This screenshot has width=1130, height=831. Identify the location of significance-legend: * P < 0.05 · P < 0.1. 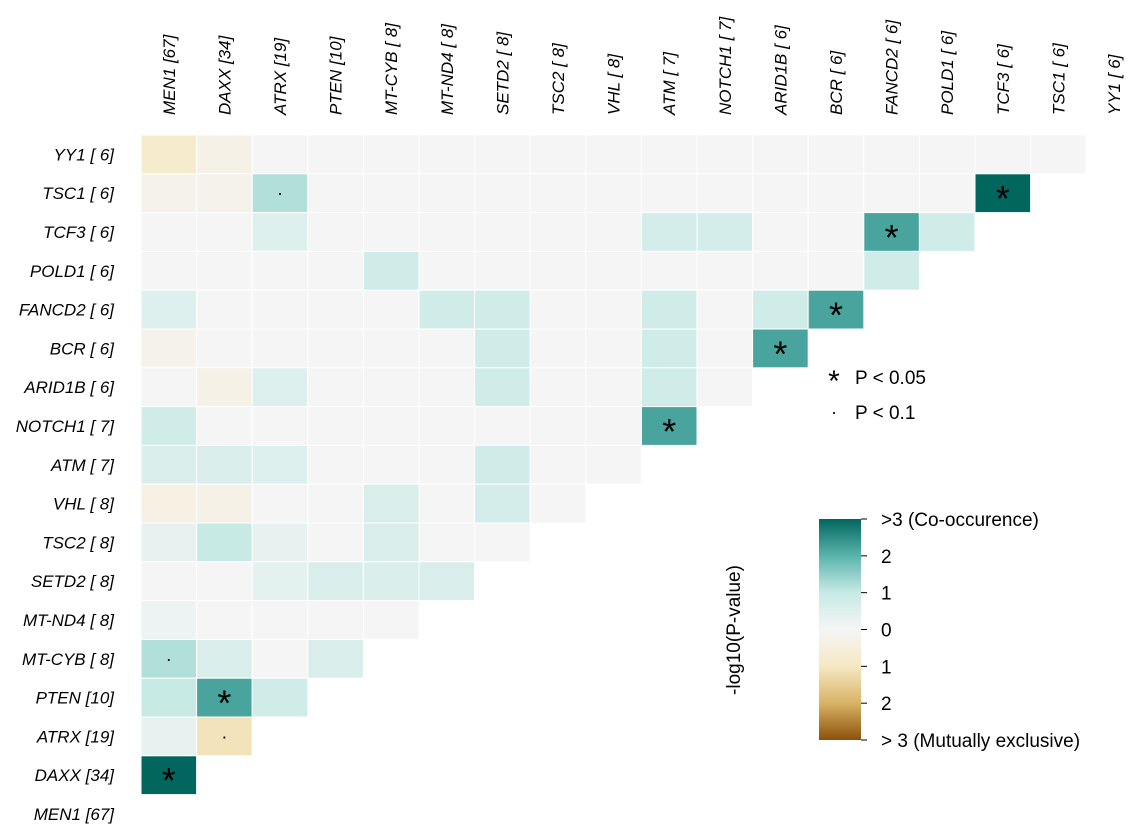
(877, 394).